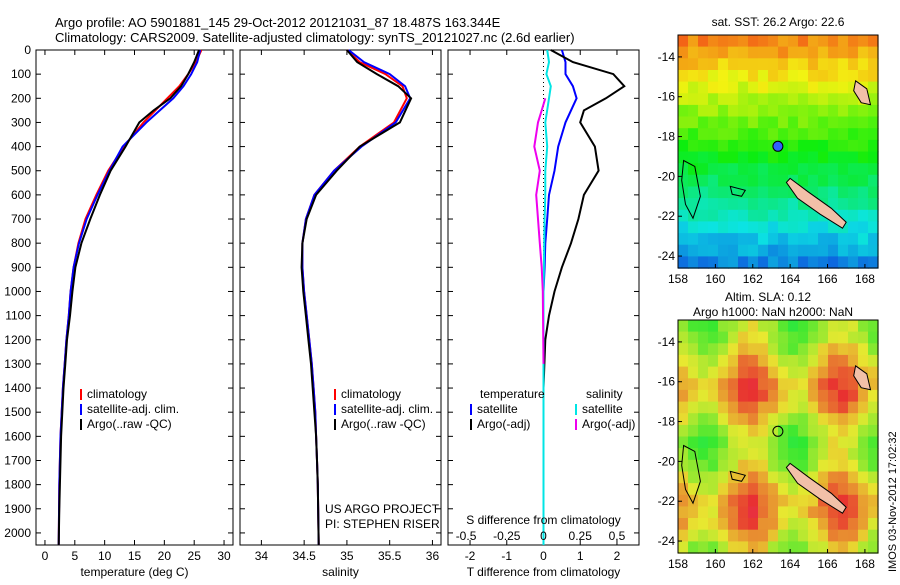 The width and height of the screenshot is (900, 585). I want to click on y-tick-label: 1800, so click(17, 485).